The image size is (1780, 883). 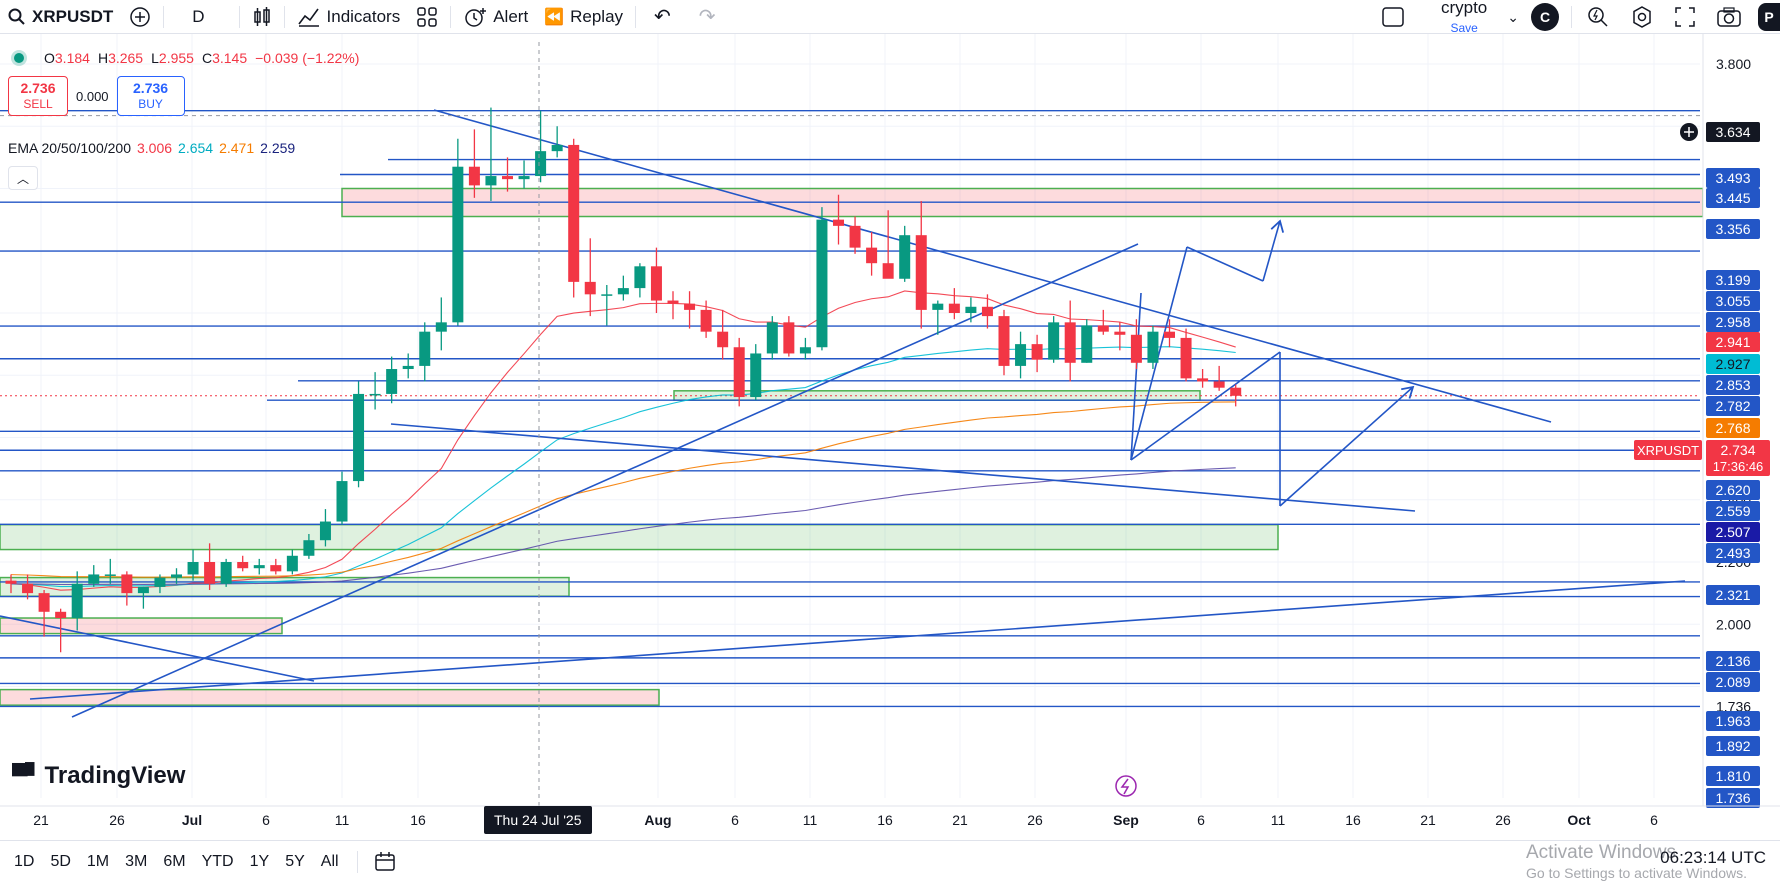 What do you see at coordinates (60, 861) in the screenshot?
I see `range-5d: 5D` at bounding box center [60, 861].